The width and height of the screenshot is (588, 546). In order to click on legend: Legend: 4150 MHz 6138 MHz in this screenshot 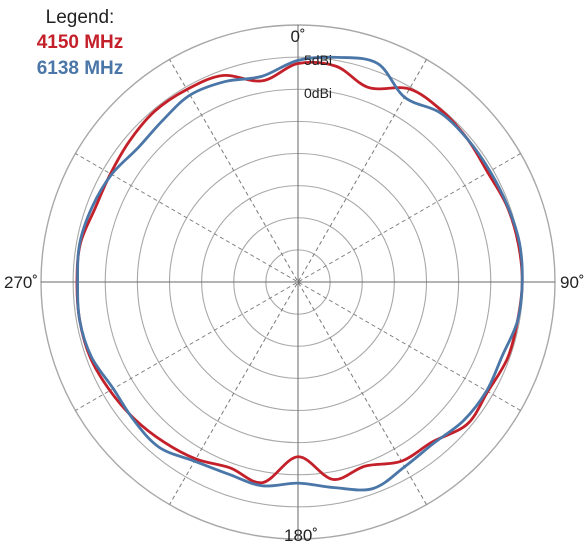, I will do `click(80, 44)`.